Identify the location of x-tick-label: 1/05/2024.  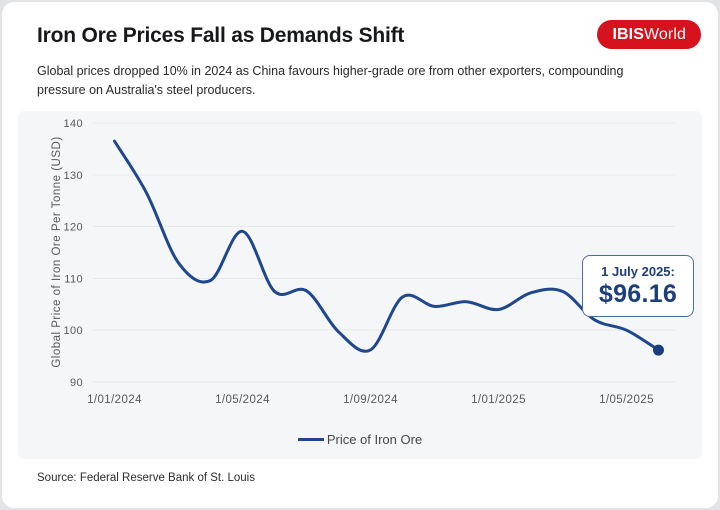
(242, 400).